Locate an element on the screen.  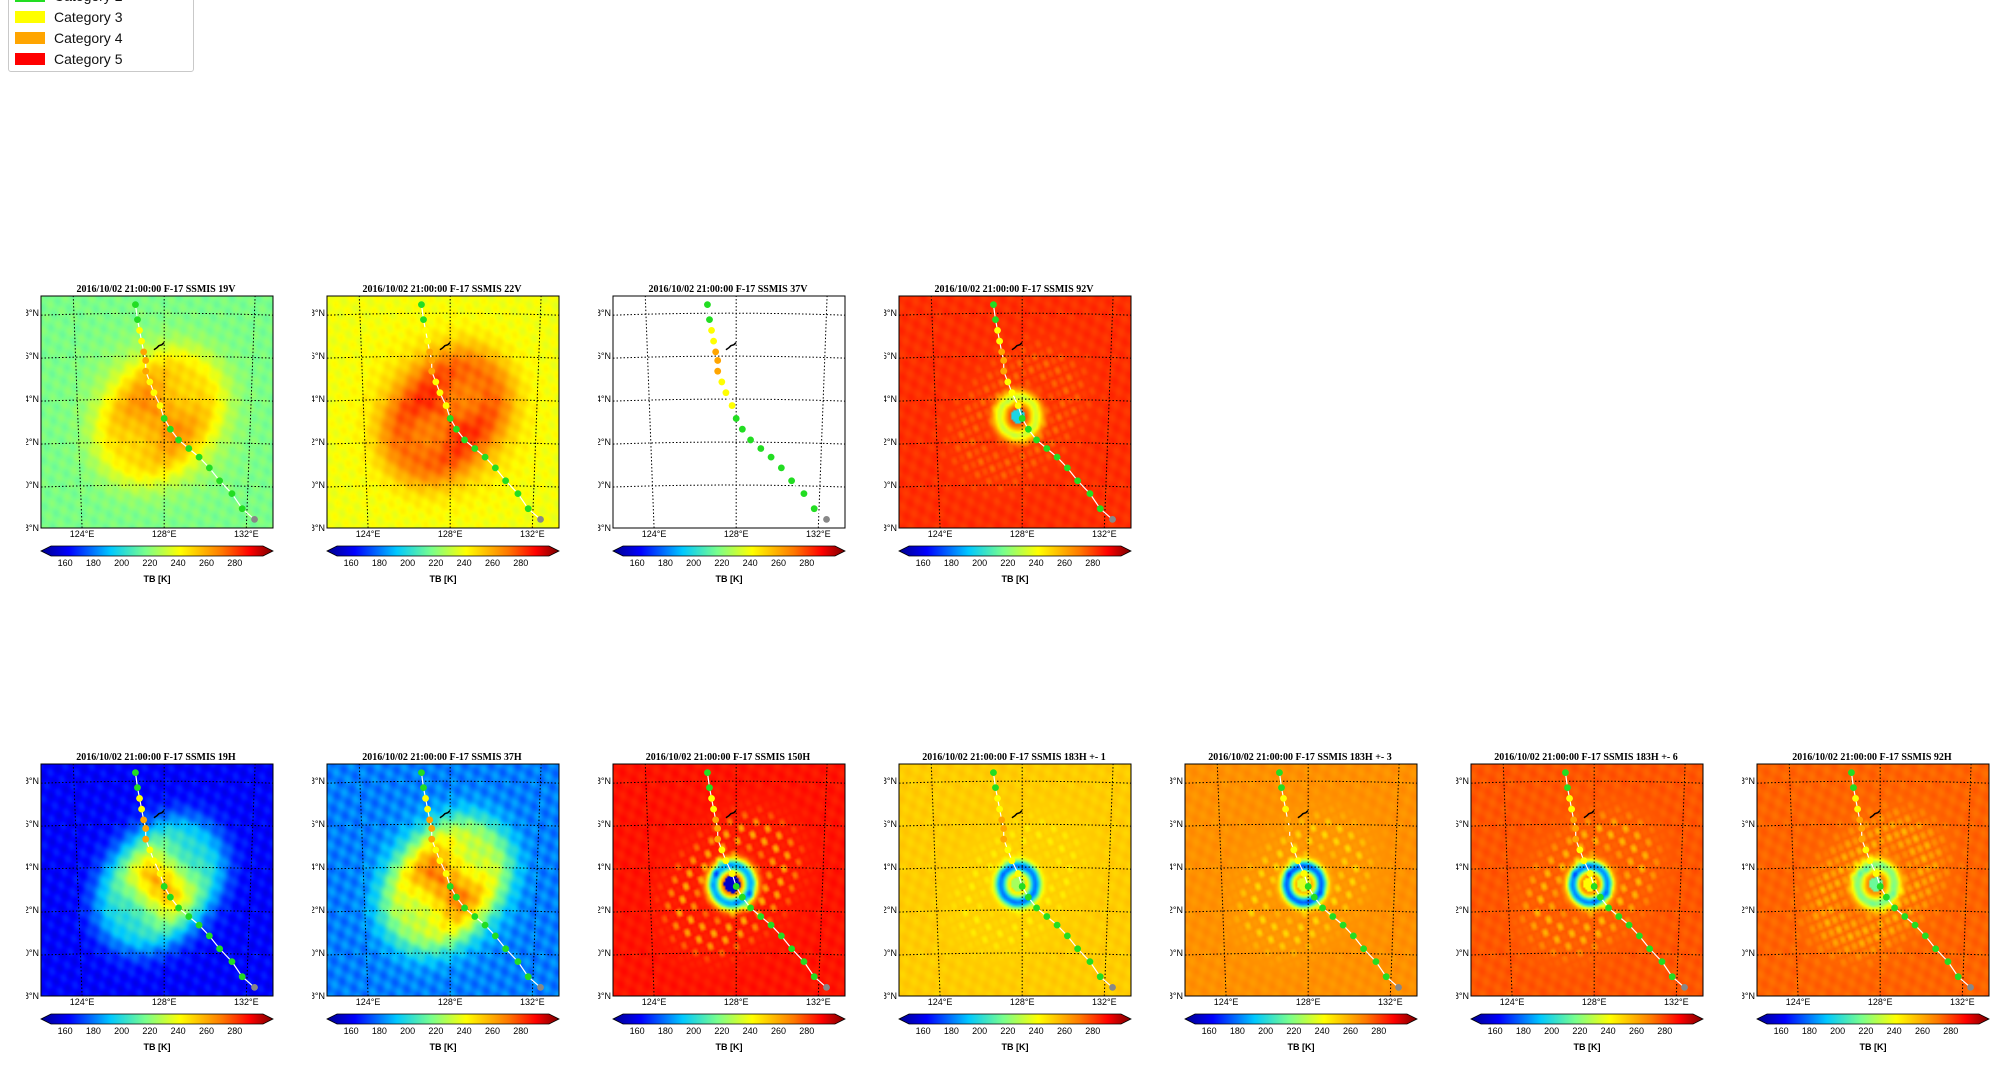
panel-title: 2016/10/02 21:00:00 F-17 SSMIS 37V is located at coordinates (728, 289).